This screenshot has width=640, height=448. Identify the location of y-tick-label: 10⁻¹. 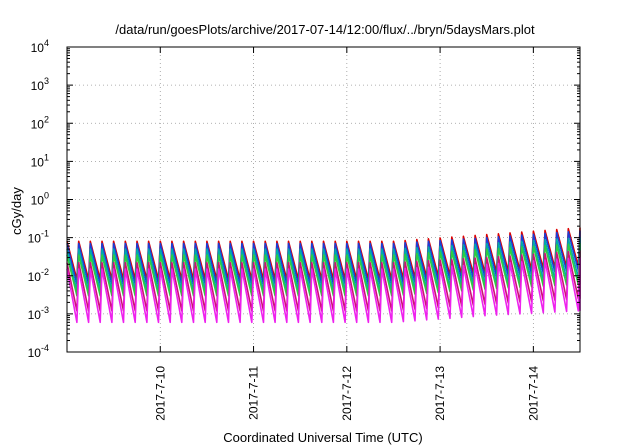
(38, 237).